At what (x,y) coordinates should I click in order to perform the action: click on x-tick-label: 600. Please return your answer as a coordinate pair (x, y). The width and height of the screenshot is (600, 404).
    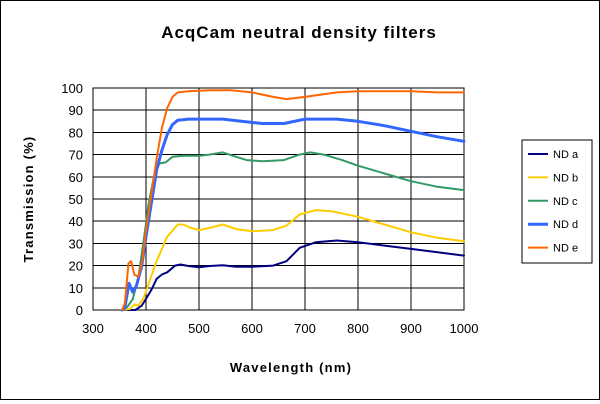
    Looking at the image, I should click on (252, 328).